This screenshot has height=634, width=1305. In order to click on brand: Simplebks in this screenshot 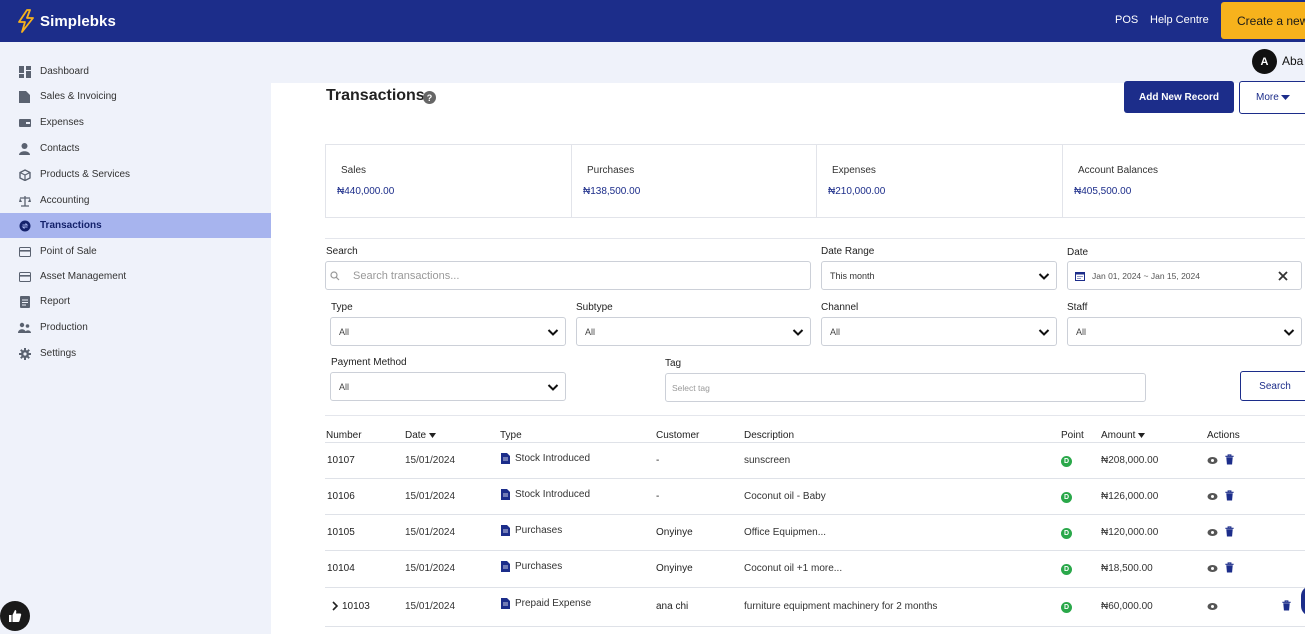, I will do `click(66, 21)`.